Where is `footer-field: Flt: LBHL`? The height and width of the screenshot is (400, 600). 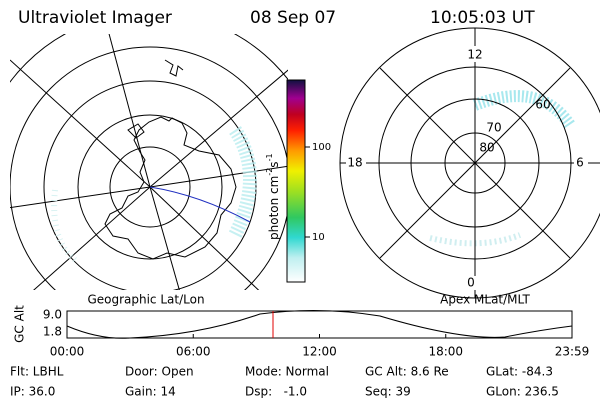
footer-field: Flt: LBHL is located at coordinates (37, 372).